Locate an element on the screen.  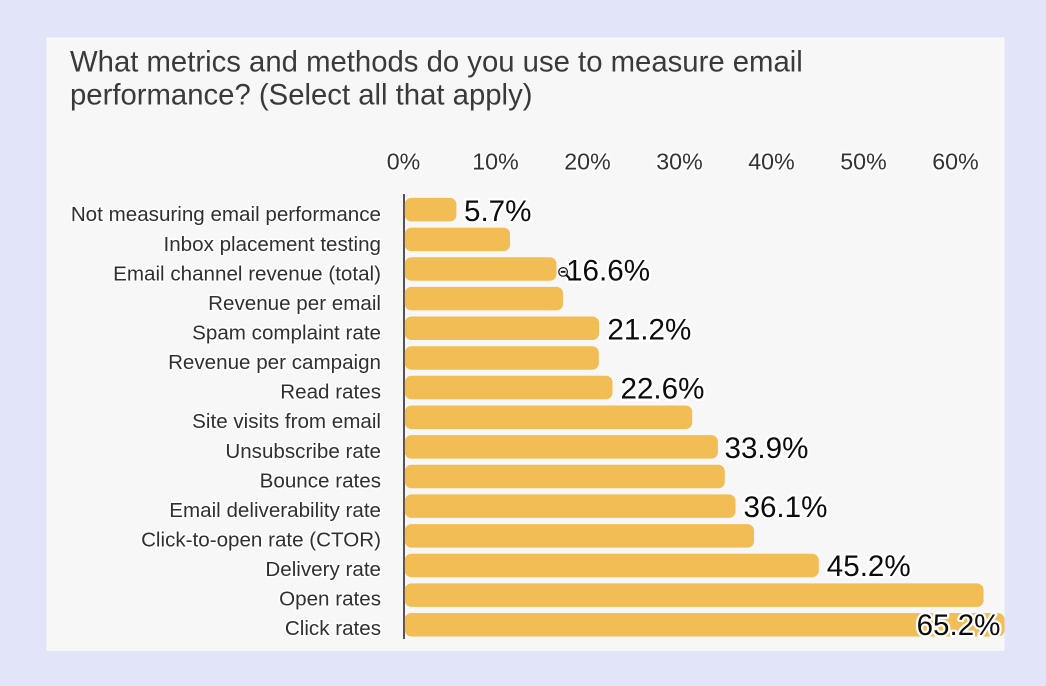
svg-text: Revenue per email is located at coordinates (294, 303).